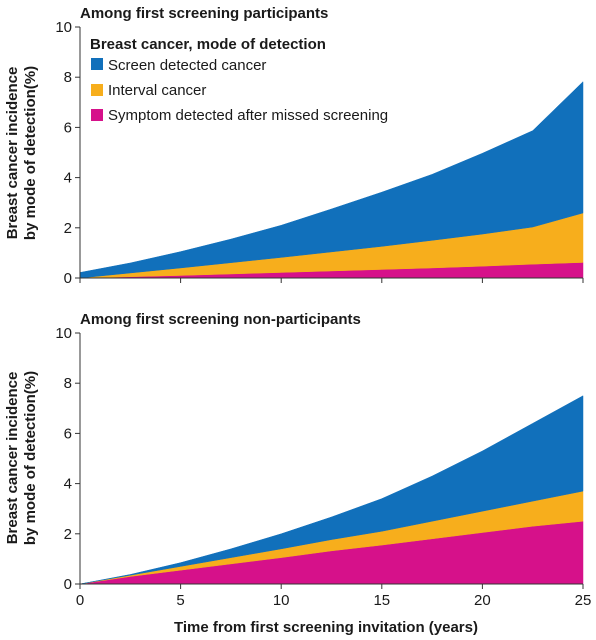 Image resolution: width=596 pixels, height=640 pixels. Describe the element at coordinates (583, 600) in the screenshot. I see `x-tick-label: 25` at that location.